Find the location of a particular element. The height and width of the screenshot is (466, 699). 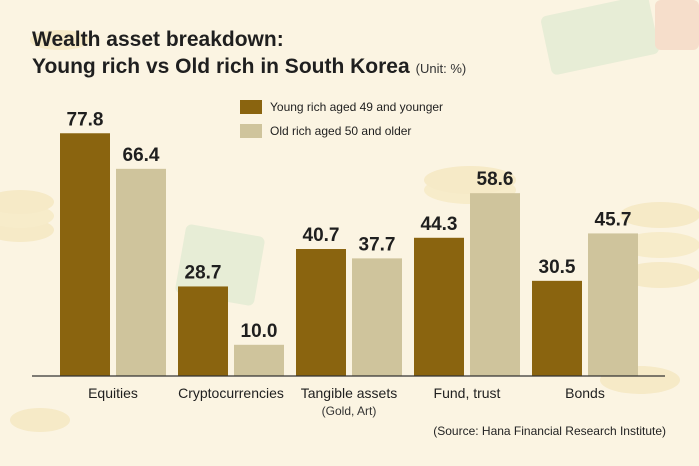

x-tick-label: Equities is located at coordinates (113, 393).